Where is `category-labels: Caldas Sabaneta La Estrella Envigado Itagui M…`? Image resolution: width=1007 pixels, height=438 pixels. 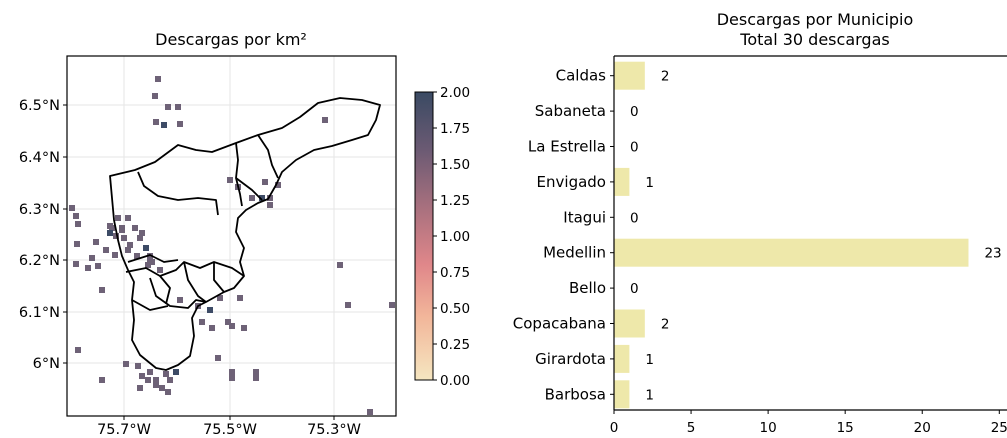
category-labels: Caldas Sabaneta La Estrella Envigado Itagui M… is located at coordinates (563, 235).